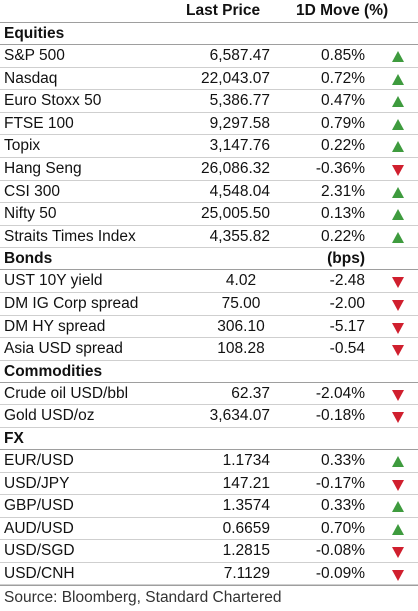  Describe the element at coordinates (53, 101) in the screenshot. I see `instrument-name: Euro Stoxx 50` at that location.